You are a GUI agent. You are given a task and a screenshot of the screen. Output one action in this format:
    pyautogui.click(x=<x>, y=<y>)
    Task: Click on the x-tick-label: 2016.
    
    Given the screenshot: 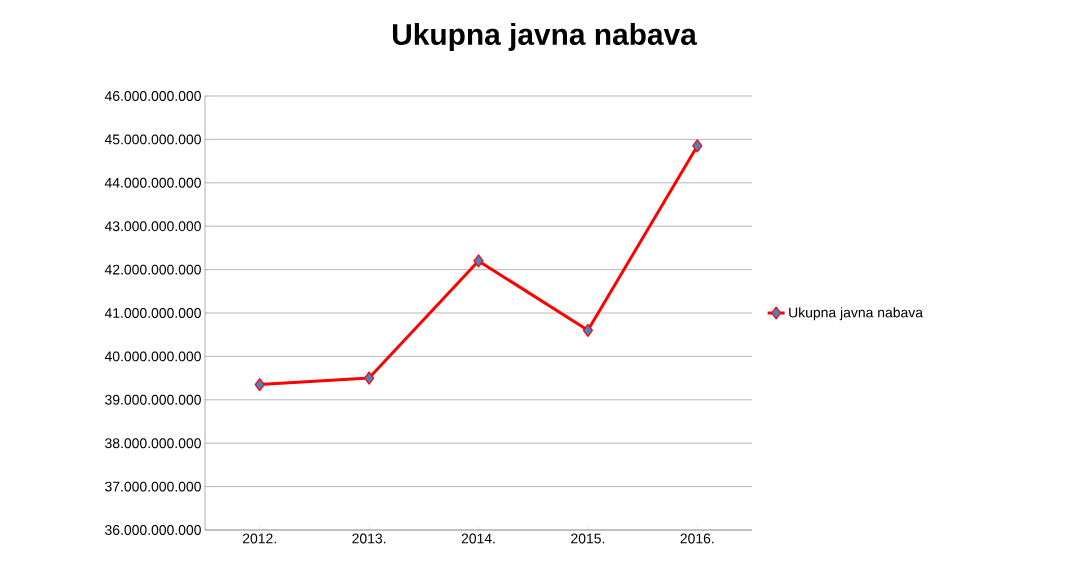 What is the action you would take?
    pyautogui.click(x=697, y=538)
    